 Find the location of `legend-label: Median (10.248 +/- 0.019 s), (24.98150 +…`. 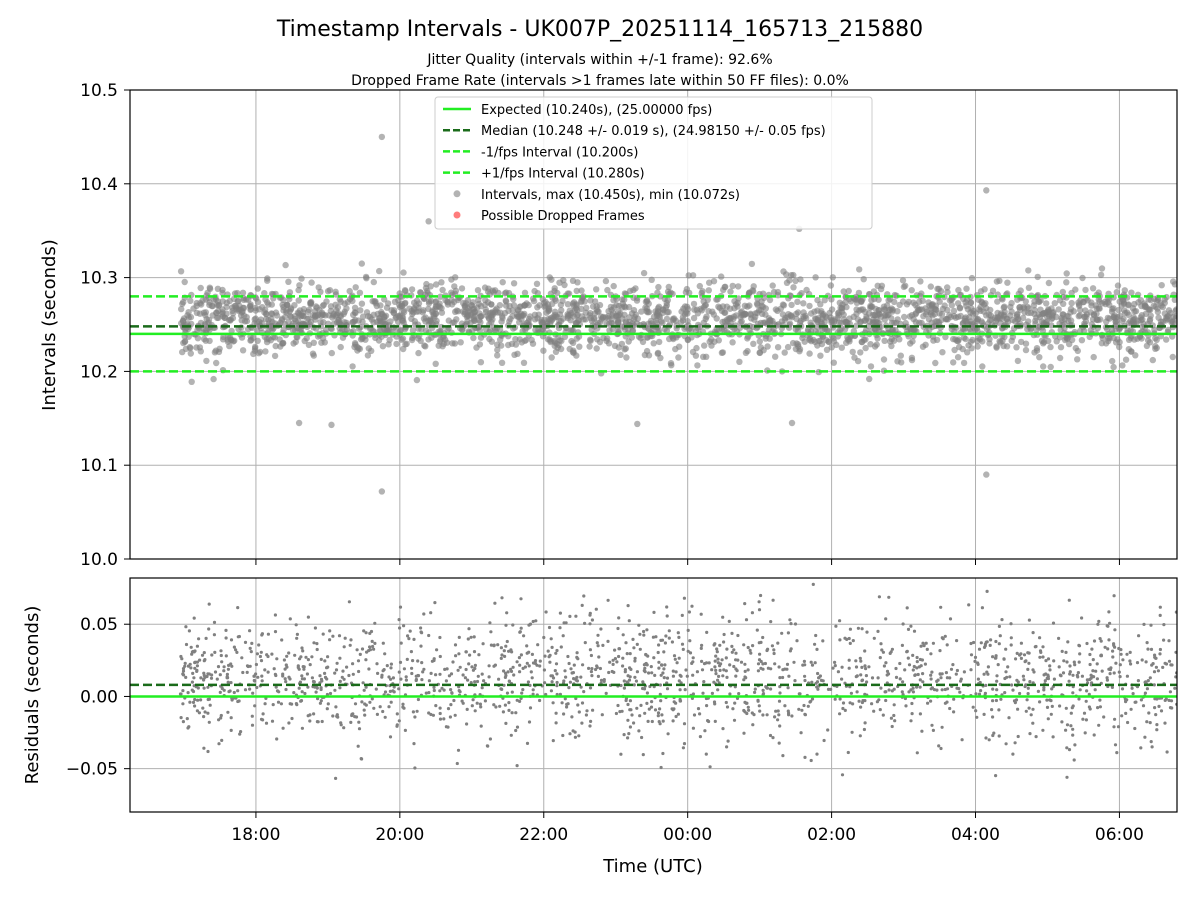

legend-label: Median (10.248 +/- 0.019 s), (24.98150 +… is located at coordinates (653, 131).